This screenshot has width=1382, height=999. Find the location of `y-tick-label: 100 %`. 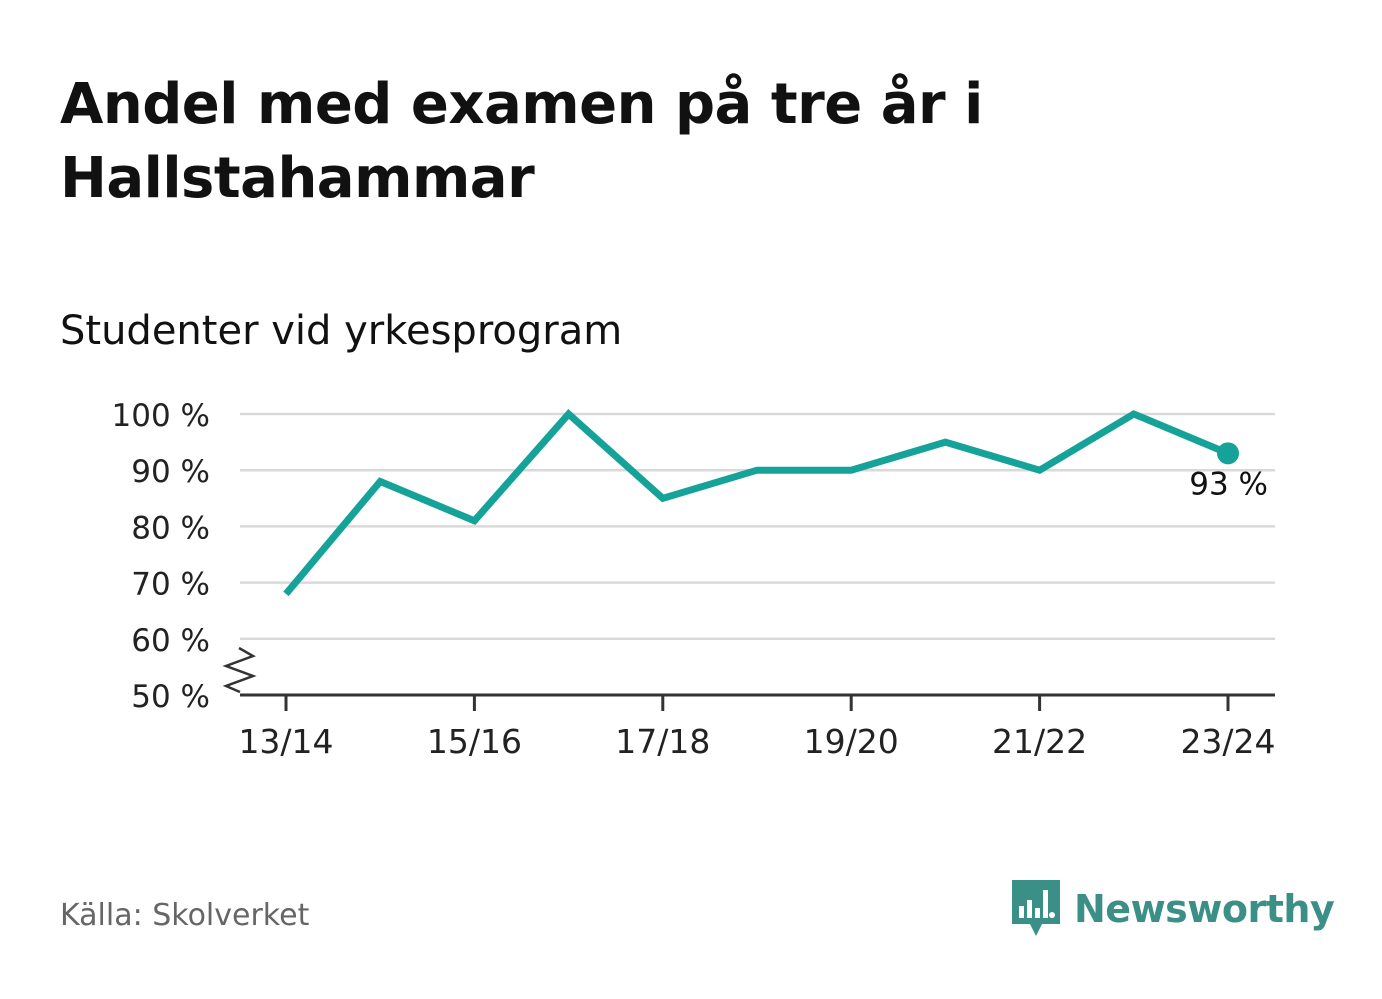

y-tick-label: 100 % is located at coordinates (161, 416).